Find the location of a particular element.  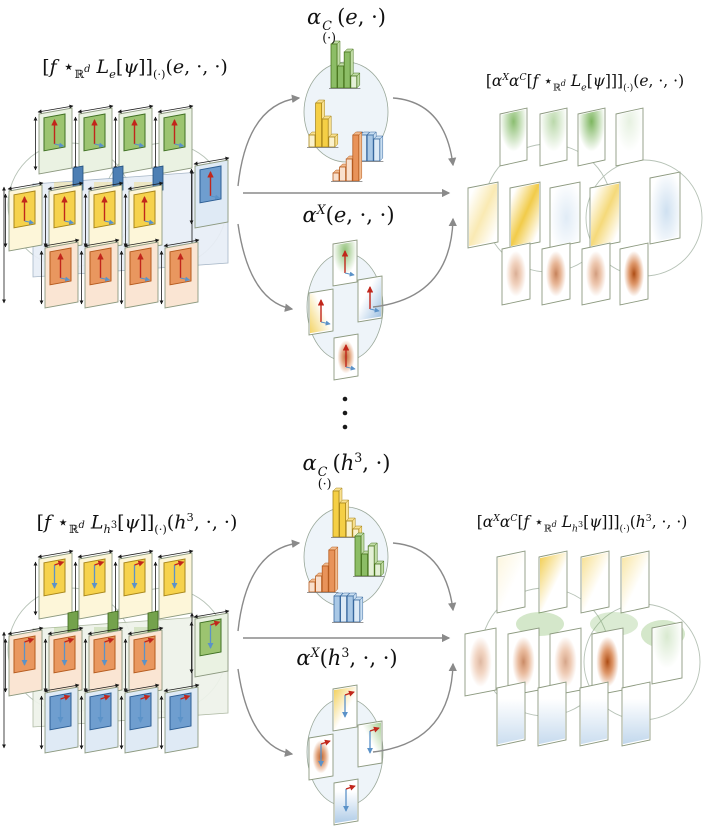

arrow-e-to-channel is located at coordinates (269, 140).